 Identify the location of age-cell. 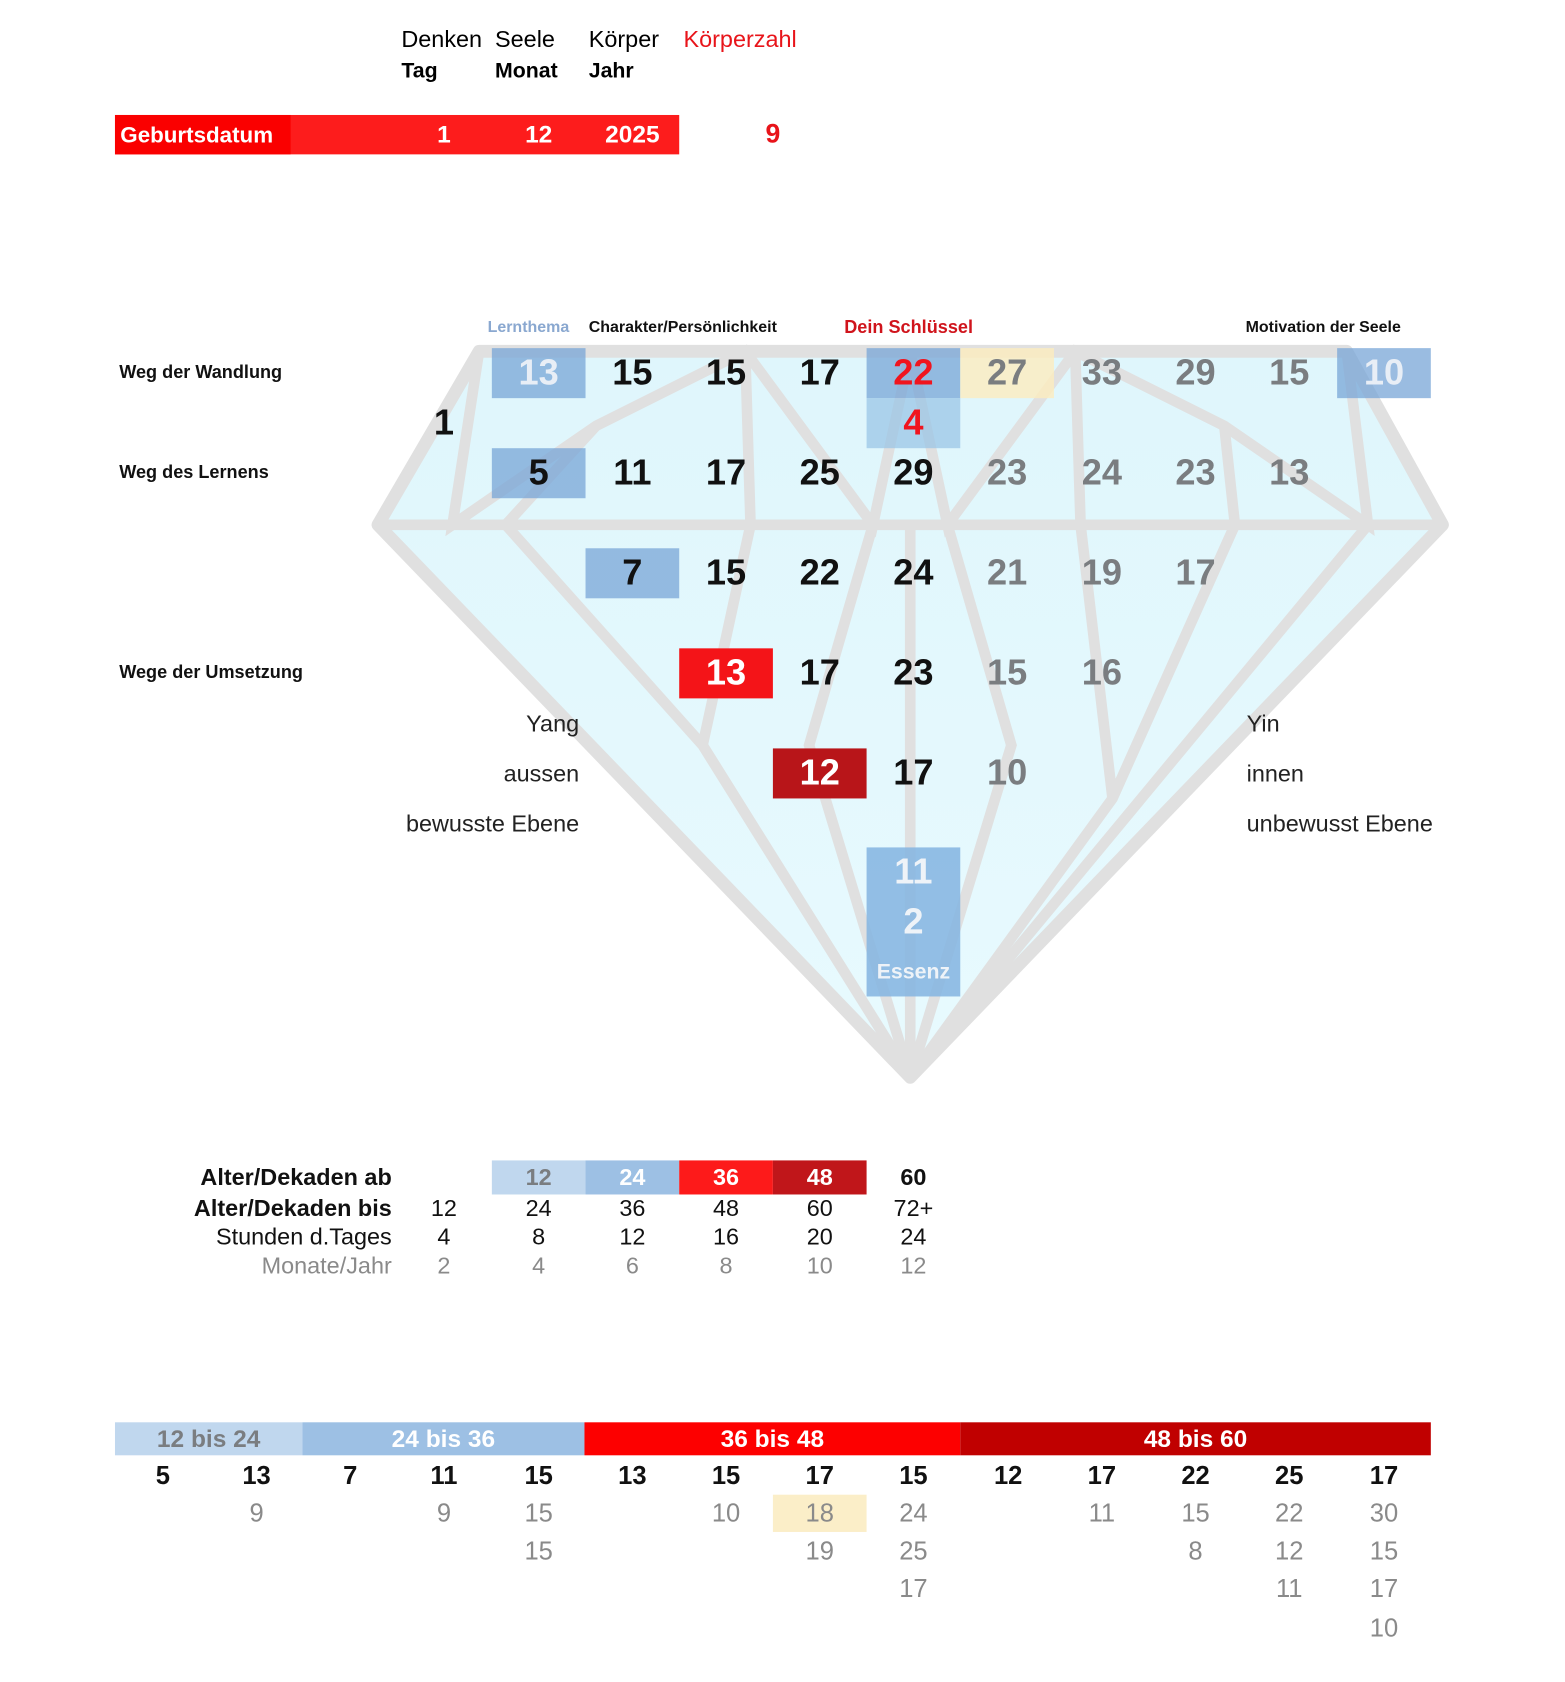
(444, 1177).